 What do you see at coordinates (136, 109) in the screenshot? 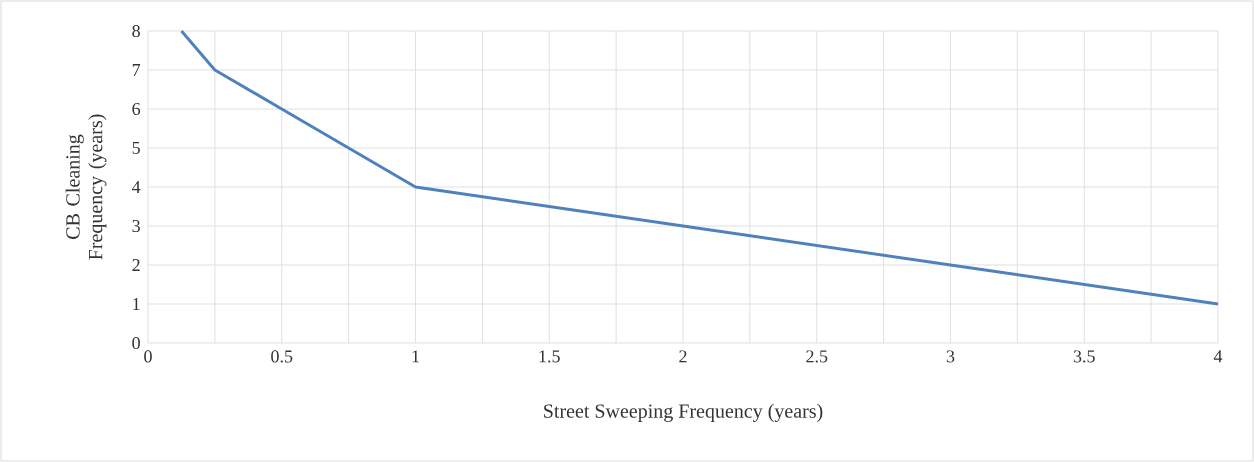
I see `y-tick-label: 6` at bounding box center [136, 109].